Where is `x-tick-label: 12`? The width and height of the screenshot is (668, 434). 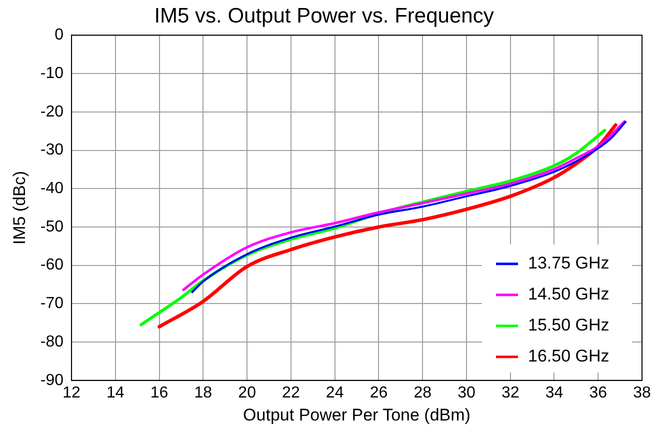 x-tick-label: 12 is located at coordinates (71, 393).